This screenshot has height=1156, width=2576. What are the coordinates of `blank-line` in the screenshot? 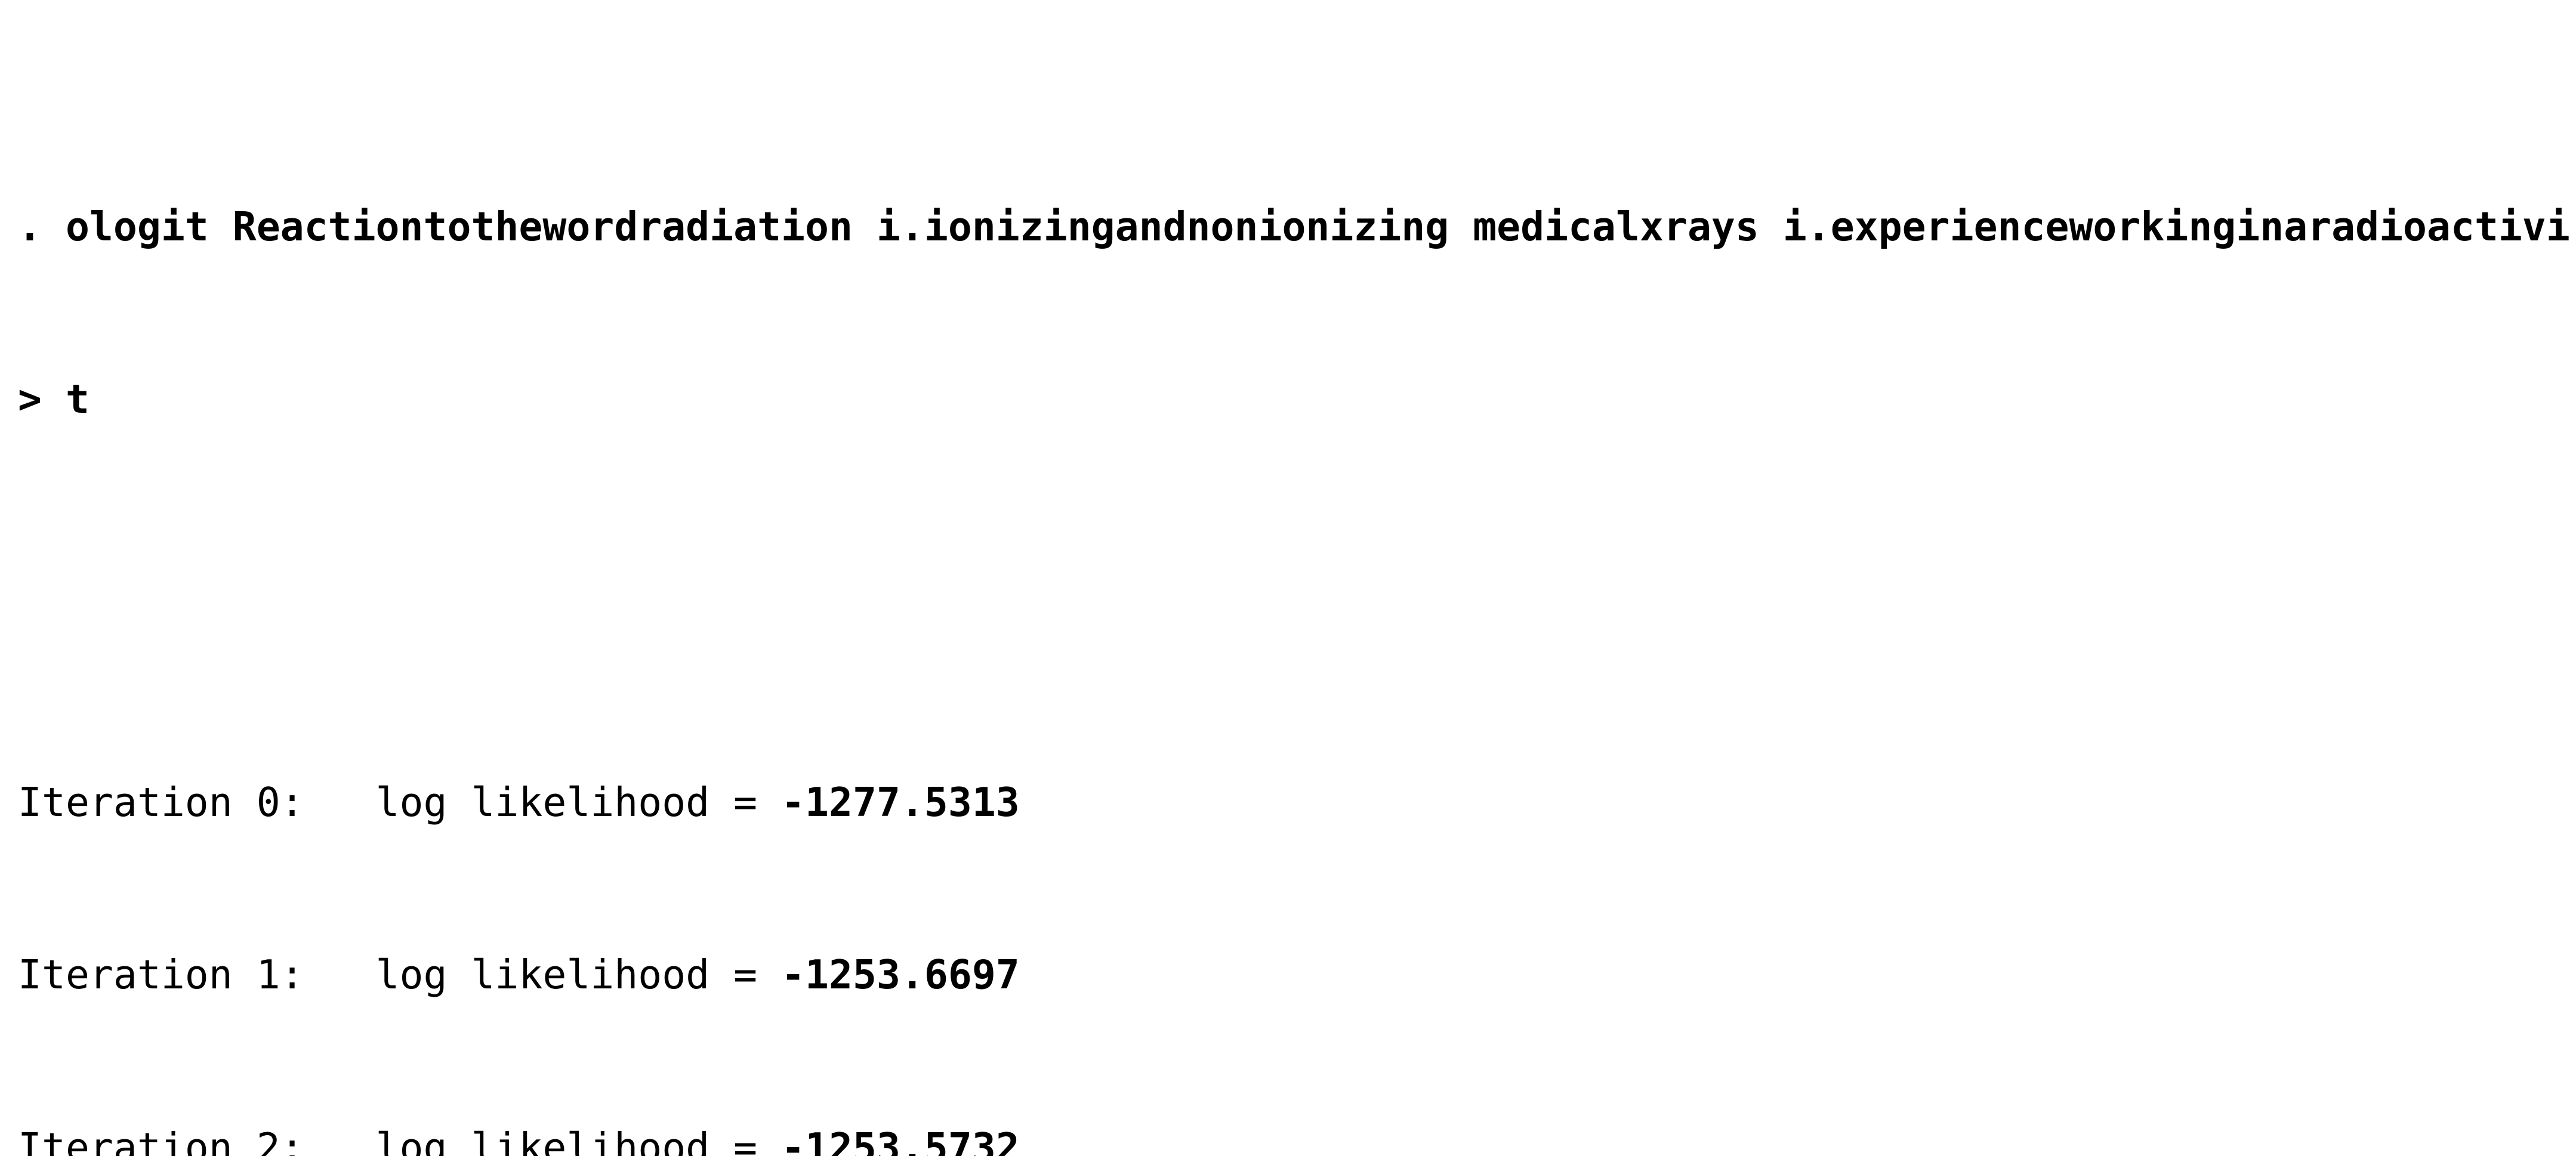 It's located at (1297, 572).